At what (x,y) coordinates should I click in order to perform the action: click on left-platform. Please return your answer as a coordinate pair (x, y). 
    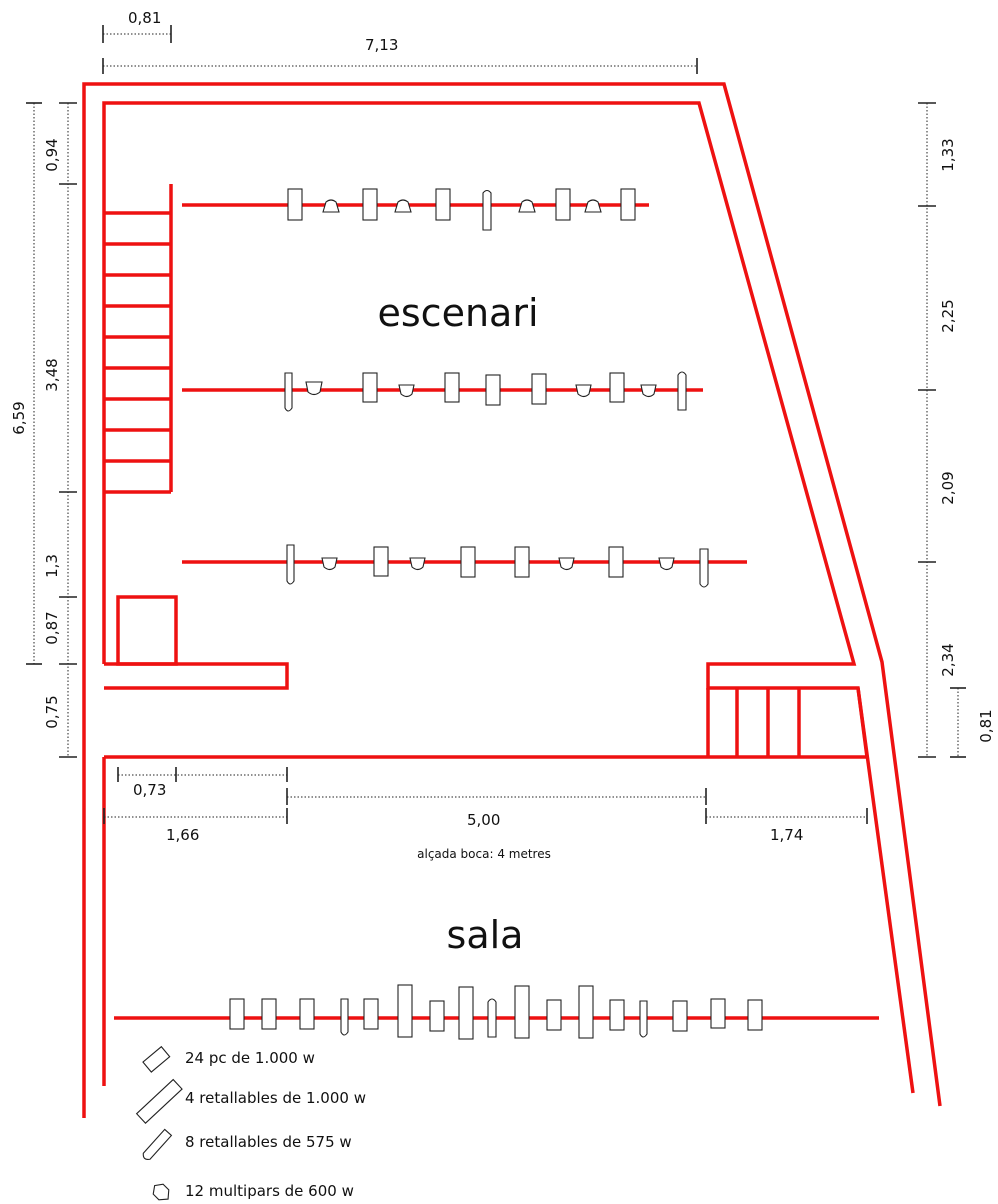
    Looking at the image, I should click on (196, 676).